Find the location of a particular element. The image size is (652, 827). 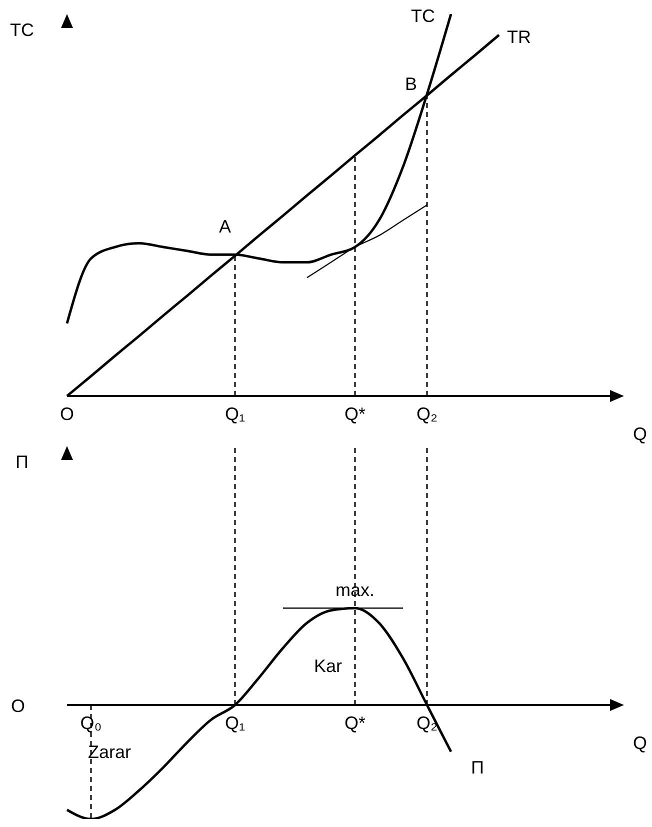

series-label: TC is located at coordinates (423, 16).